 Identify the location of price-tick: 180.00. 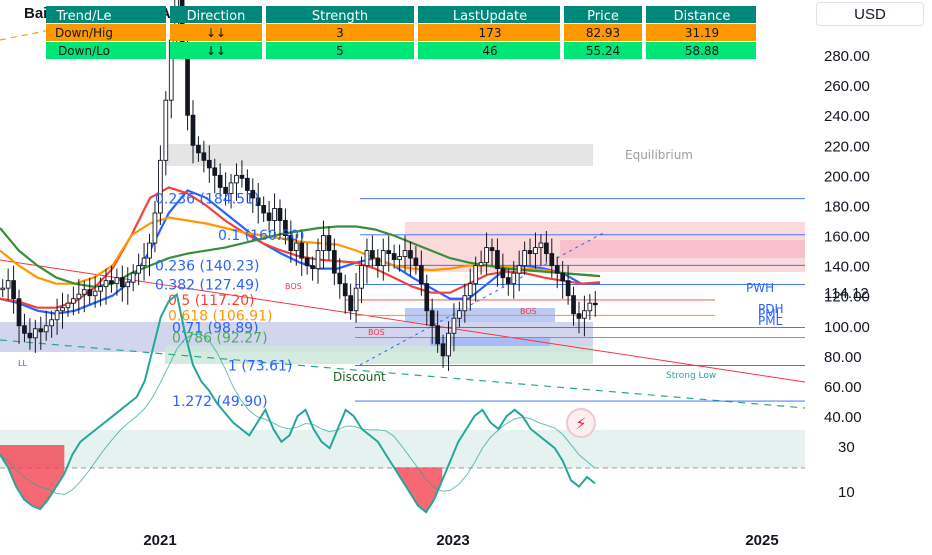
(847, 206).